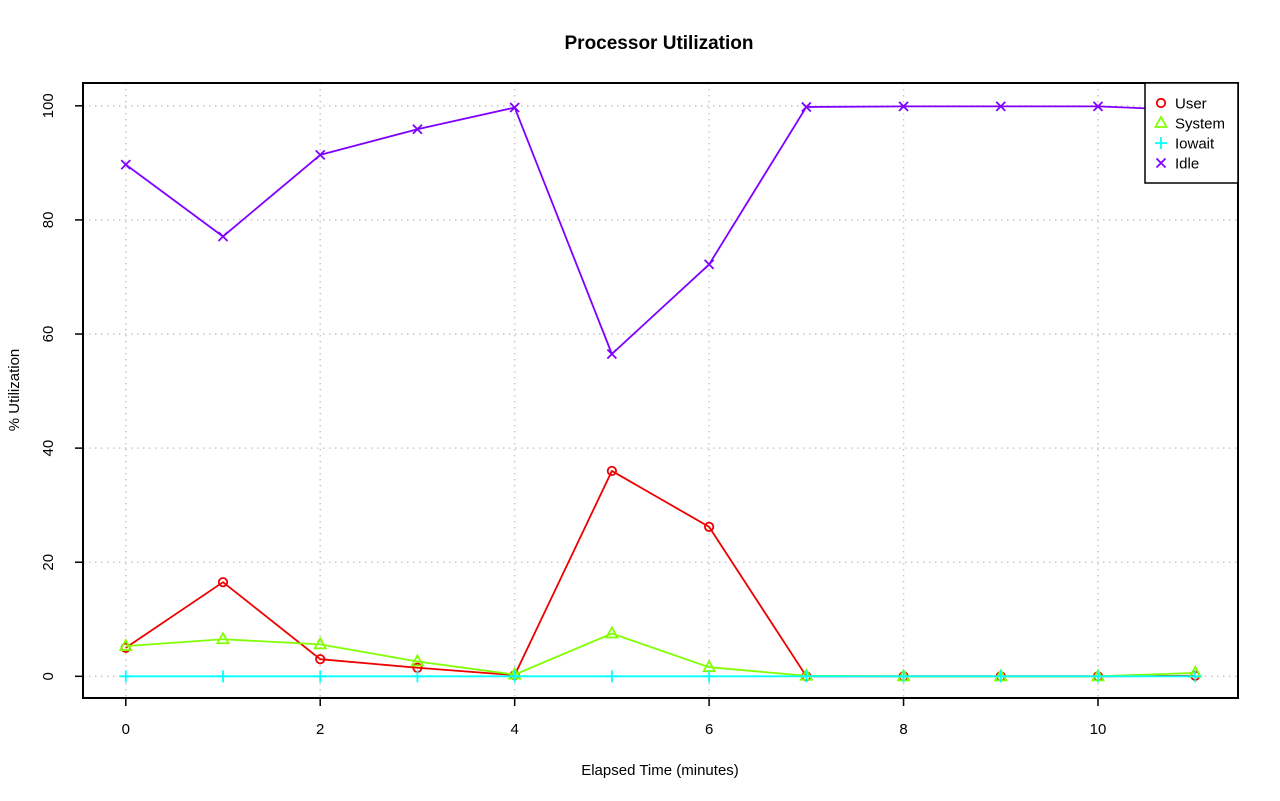  I want to click on legend-marker-iowait, so click(1161, 143).